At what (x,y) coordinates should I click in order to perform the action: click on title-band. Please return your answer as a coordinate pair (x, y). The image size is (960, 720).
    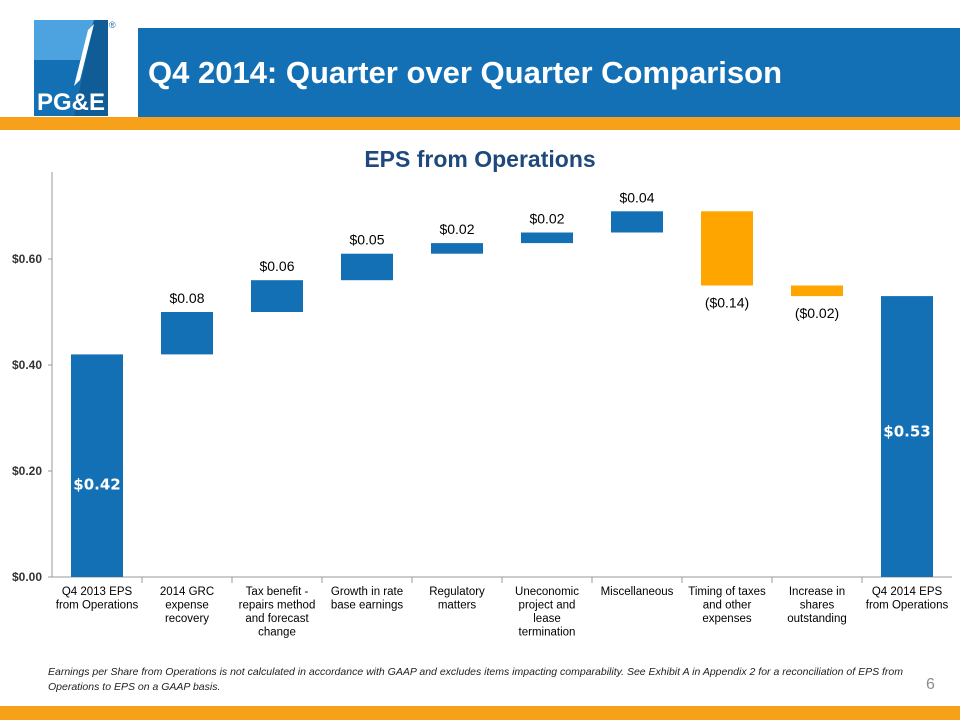
    Looking at the image, I should click on (549, 72).